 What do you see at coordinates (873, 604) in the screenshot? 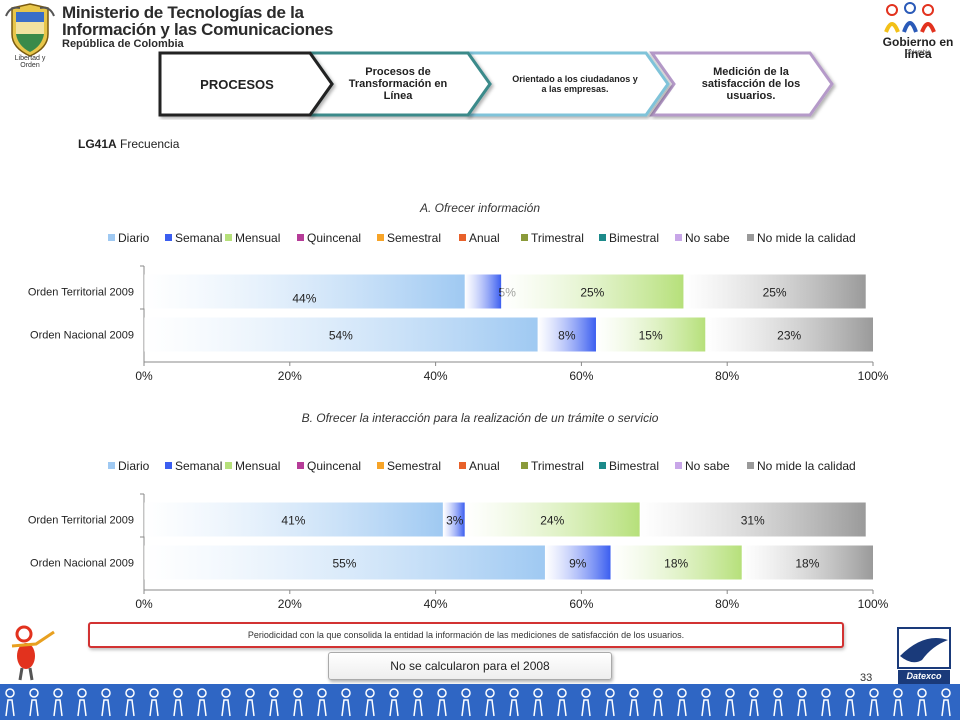
I see `x-tick-label: 100%` at bounding box center [873, 604].